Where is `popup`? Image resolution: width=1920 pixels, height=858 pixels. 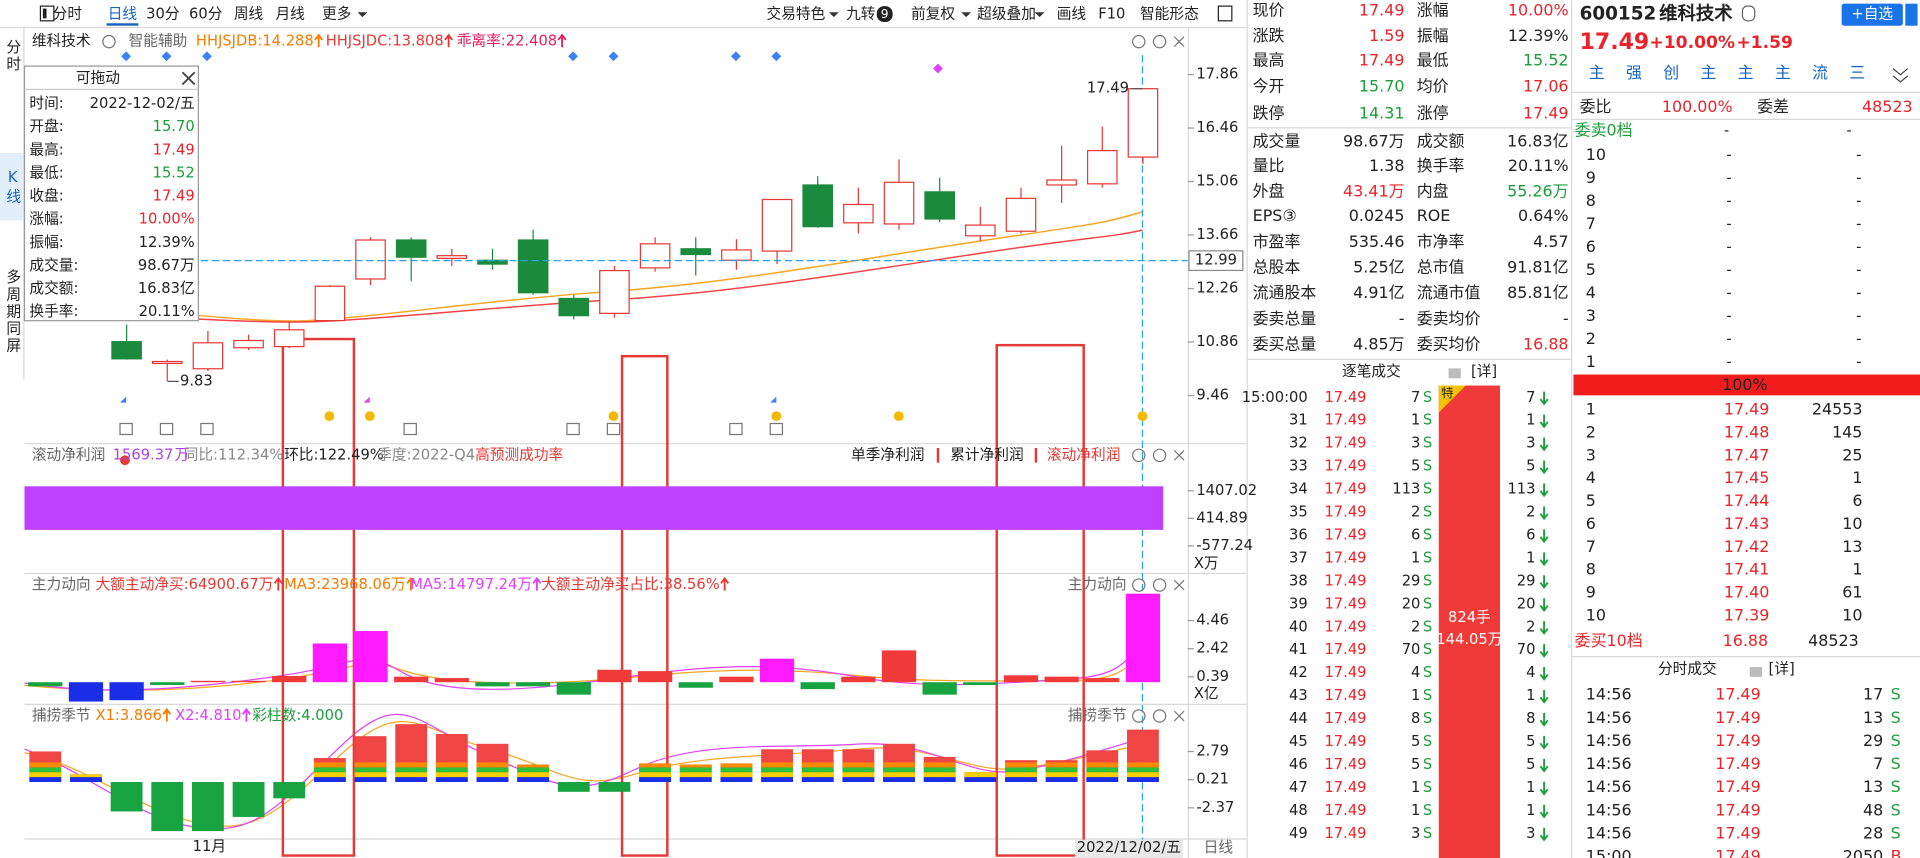 popup is located at coordinates (111, 193).